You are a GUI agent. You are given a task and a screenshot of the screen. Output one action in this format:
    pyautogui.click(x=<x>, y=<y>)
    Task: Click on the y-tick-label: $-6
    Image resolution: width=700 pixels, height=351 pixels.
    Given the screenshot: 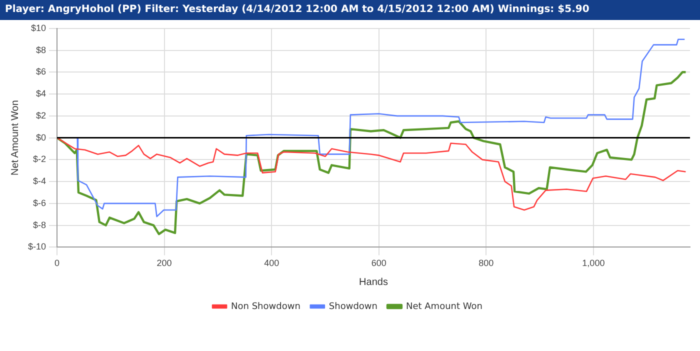 What is the action you would take?
    pyautogui.click(x=39, y=203)
    